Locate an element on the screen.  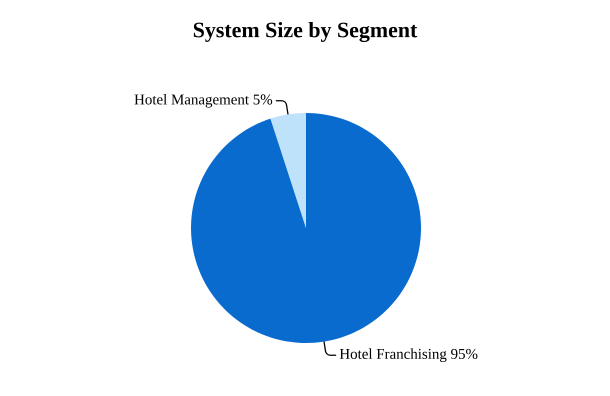
data-label: 95% is located at coordinates (464, 353).